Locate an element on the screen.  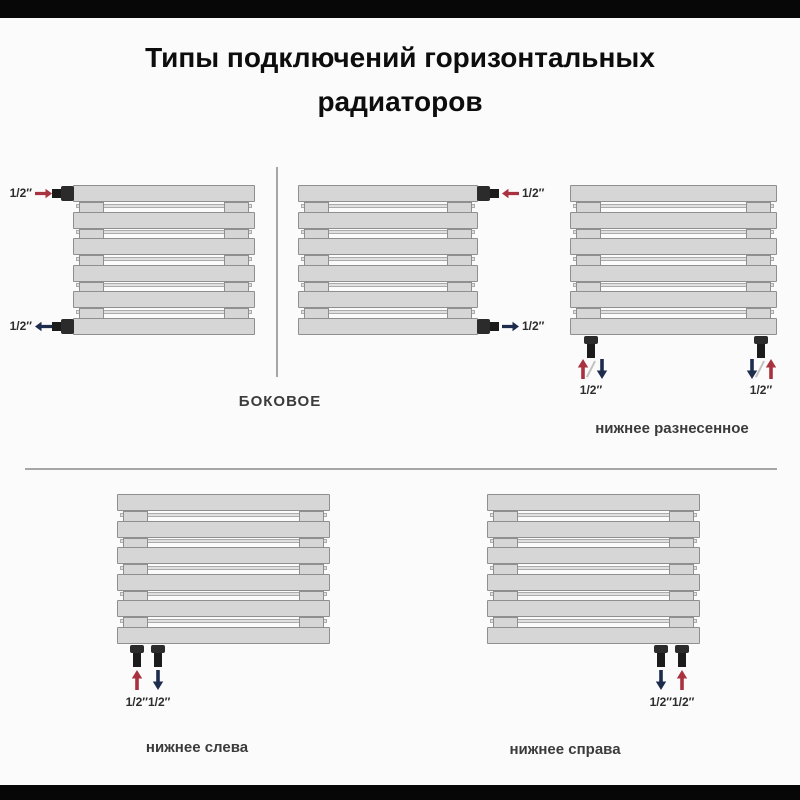
top-frame-bar is located at coordinates (400, 9).